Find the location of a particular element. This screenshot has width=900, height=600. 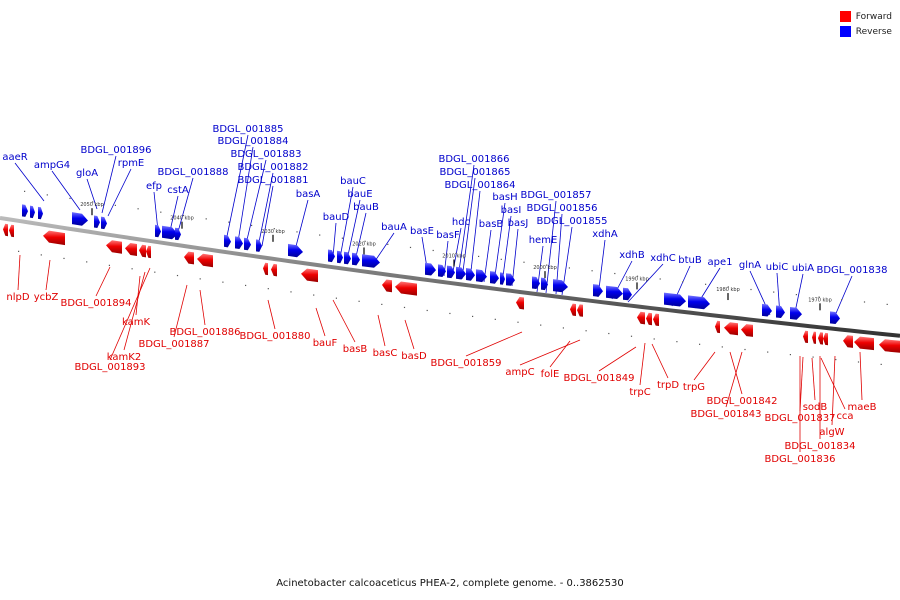

gene-label-bdgl_001881: BDGL_001881 is located at coordinates (272, 180).